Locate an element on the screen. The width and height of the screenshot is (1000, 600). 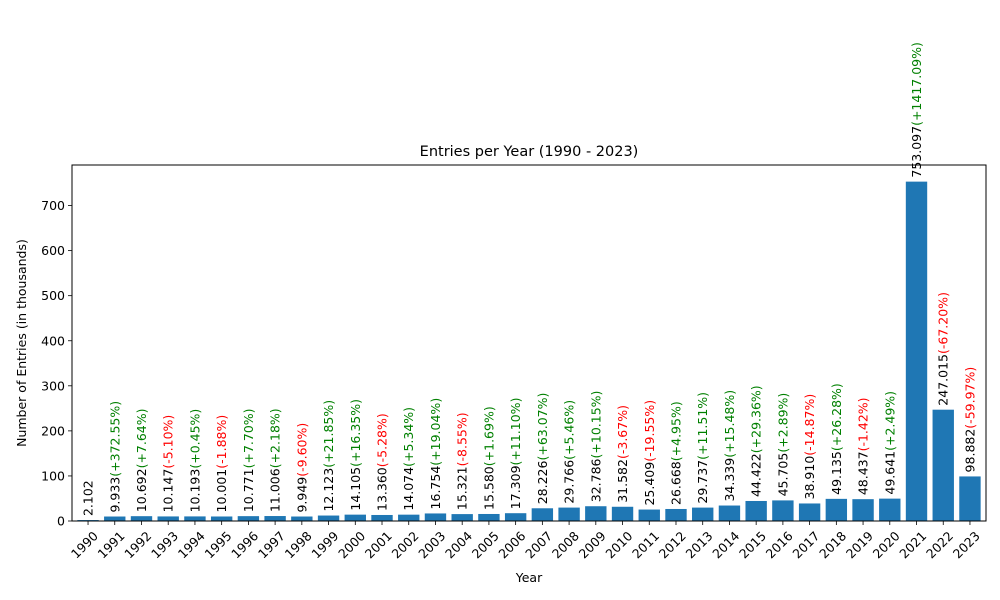
x-axis-label: Year is located at coordinates (529, 577).